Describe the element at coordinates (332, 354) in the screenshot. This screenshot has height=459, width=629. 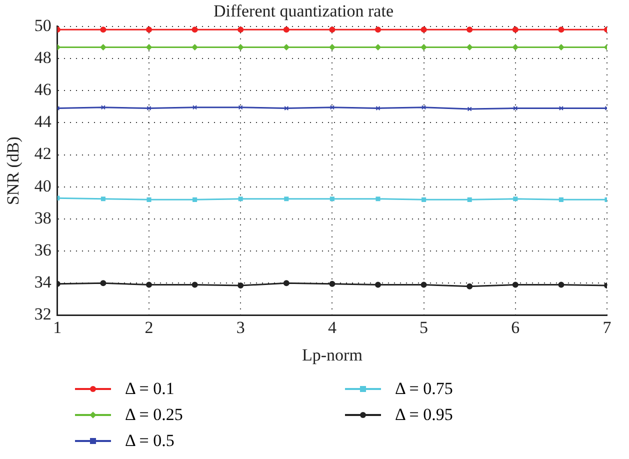
I see `x-axis-title: Lp-norm` at that location.